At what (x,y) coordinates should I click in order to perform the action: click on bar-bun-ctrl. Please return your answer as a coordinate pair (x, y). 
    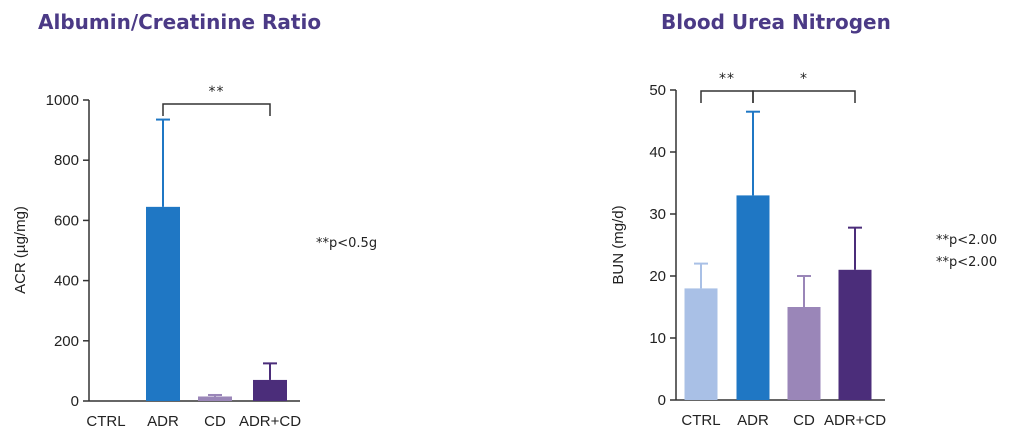
    Looking at the image, I should click on (701, 344).